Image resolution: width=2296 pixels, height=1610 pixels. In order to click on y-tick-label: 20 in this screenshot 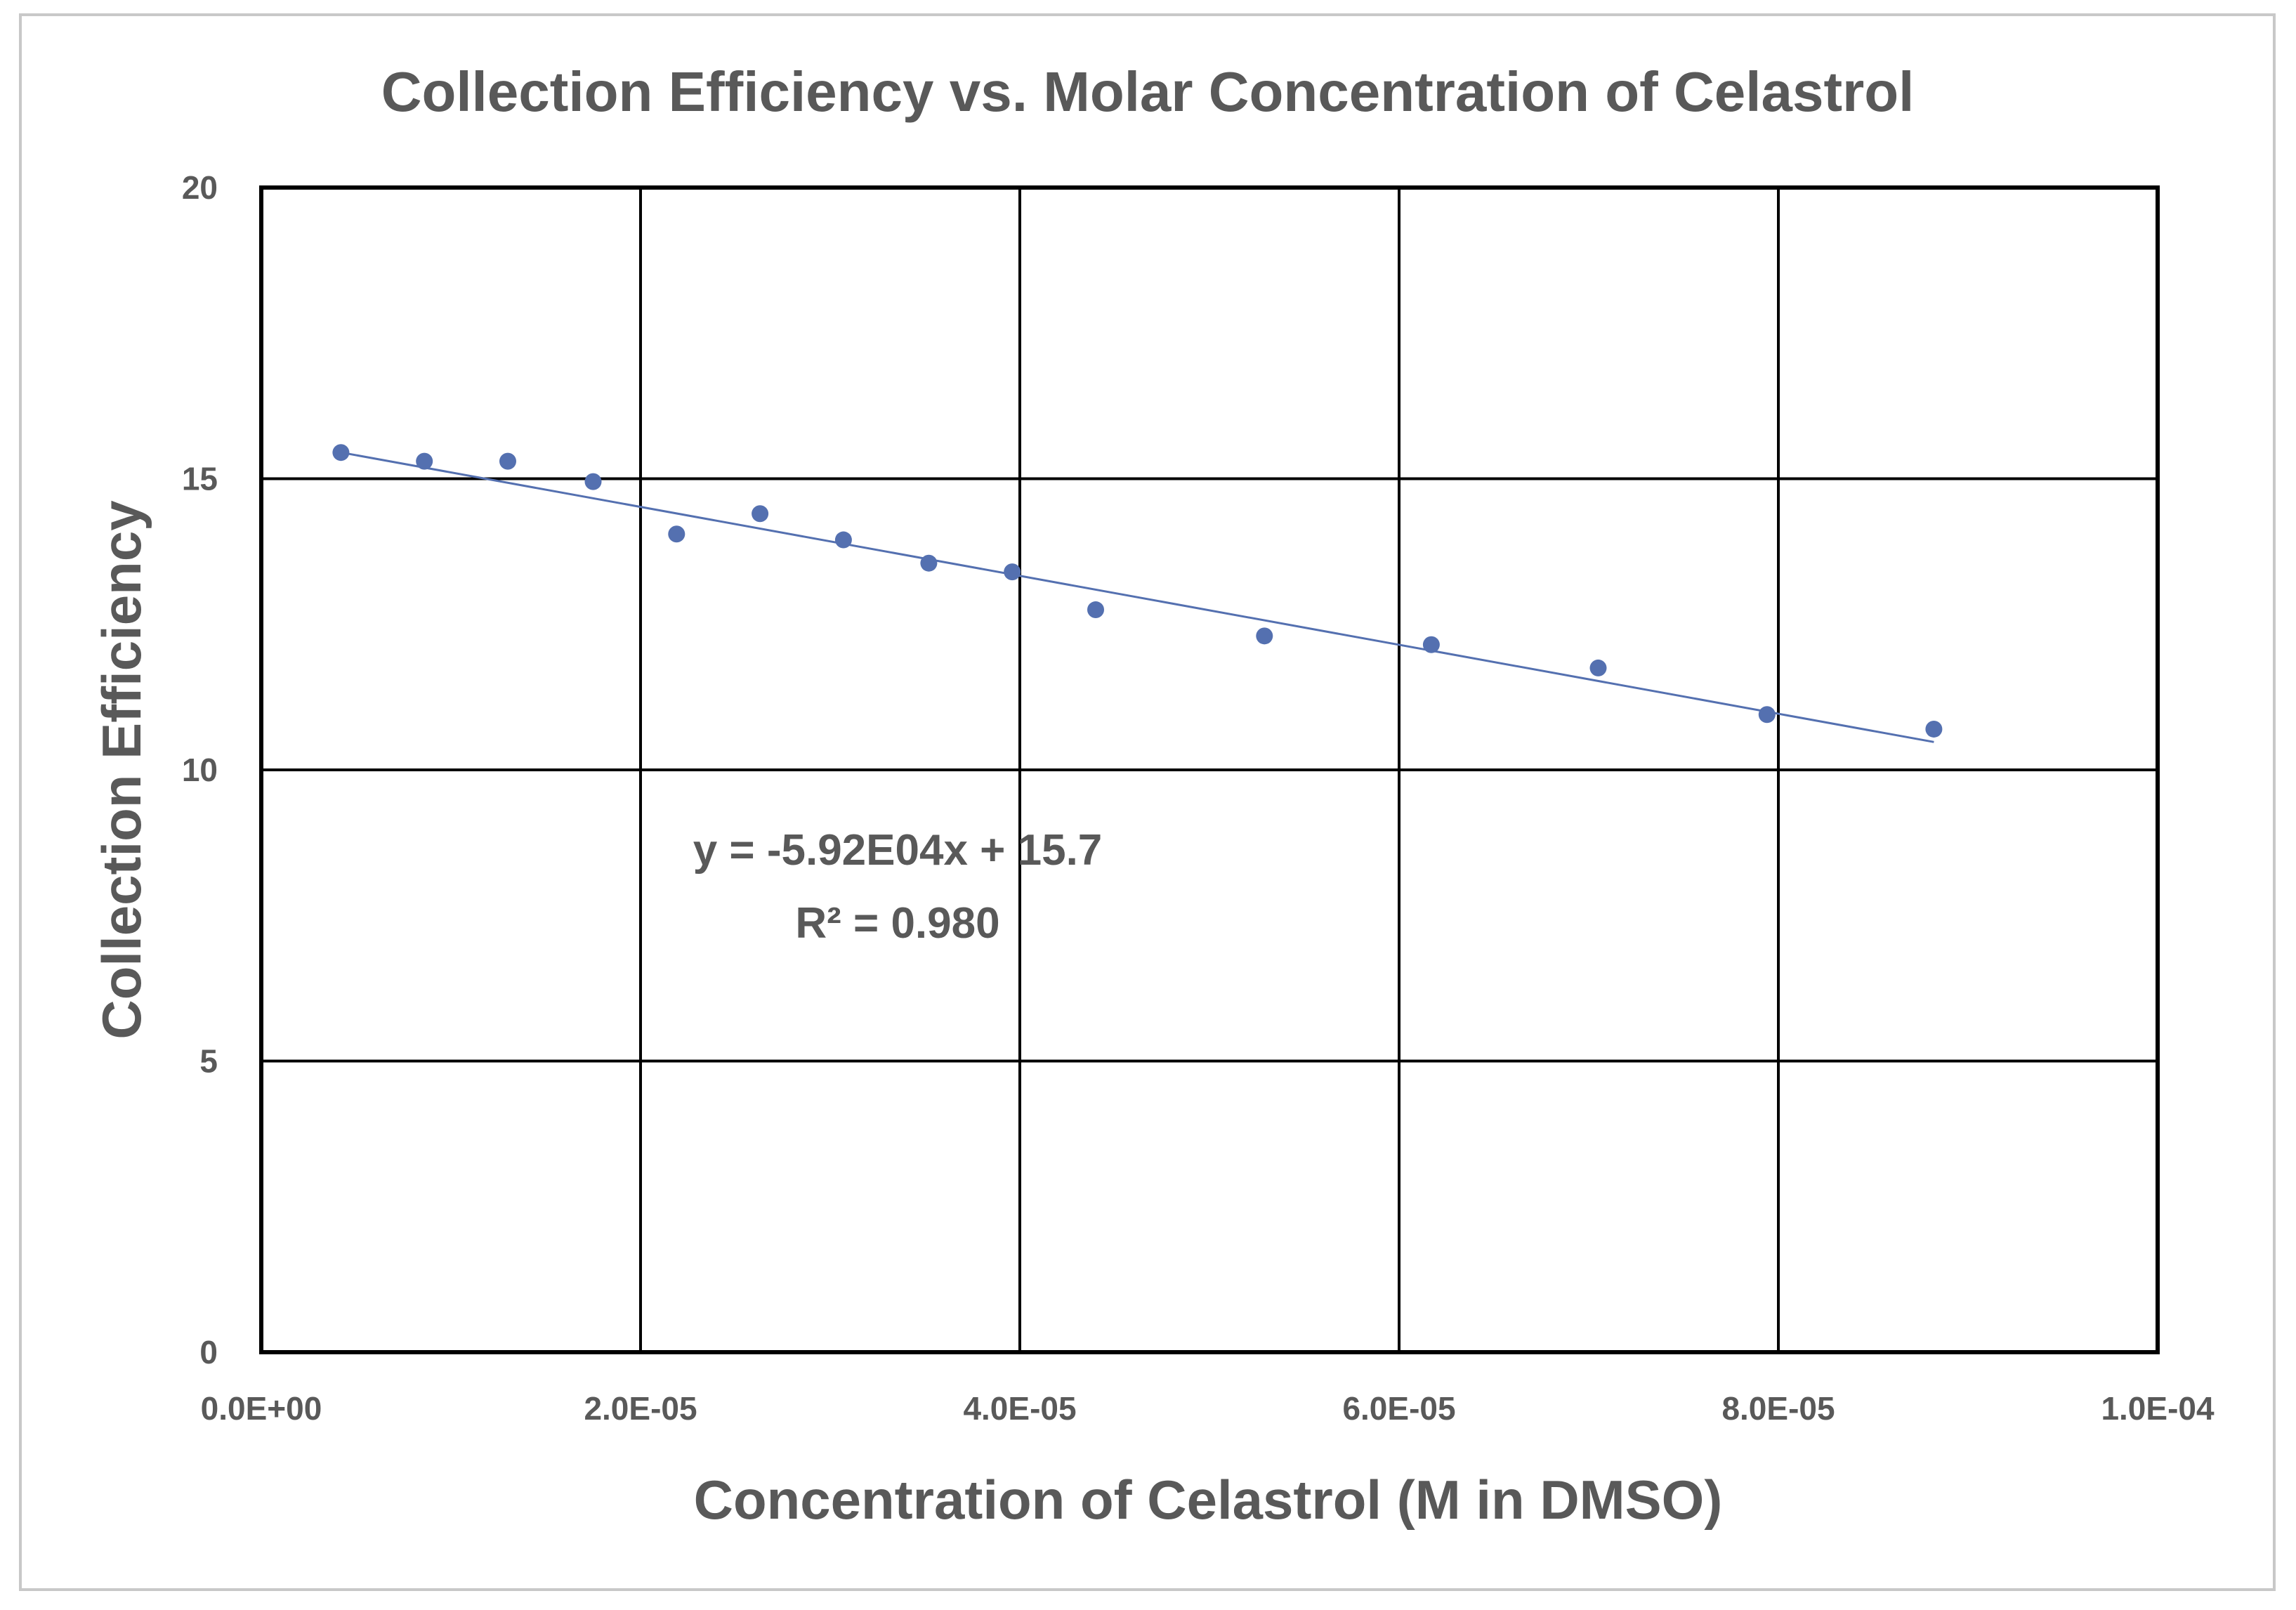, I will do `click(200, 187)`.